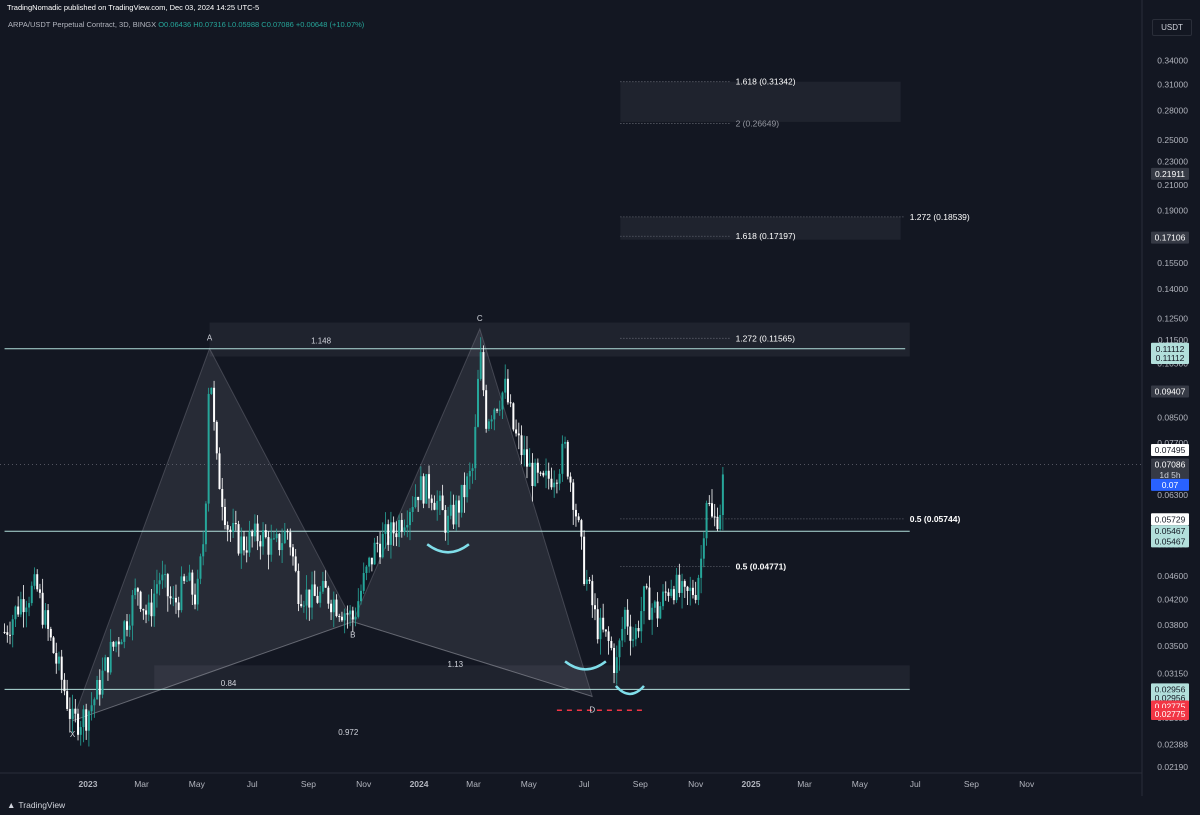 The width and height of the screenshot is (1200, 815). Describe the element at coordinates (766, 82) in the screenshot. I see `fib-label-0: 1.618 (0.31342)` at that location.